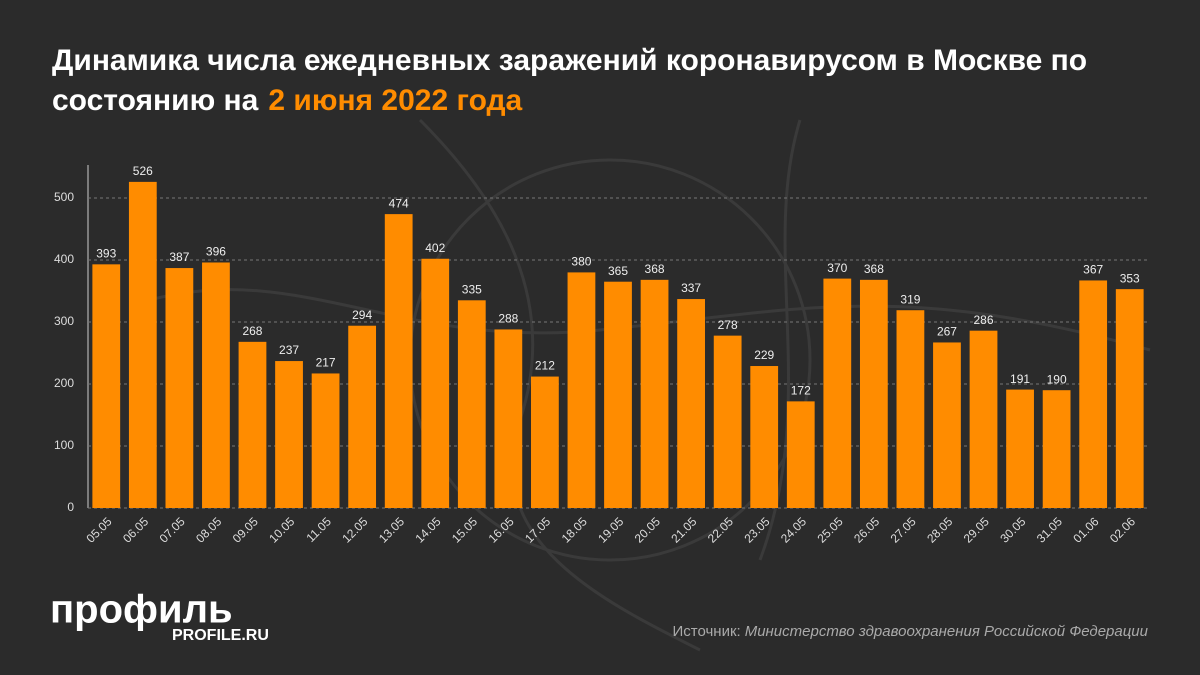 The height and width of the screenshot is (675, 1200). Describe the element at coordinates (362, 315) in the screenshot. I see `value-label: 294` at that location.